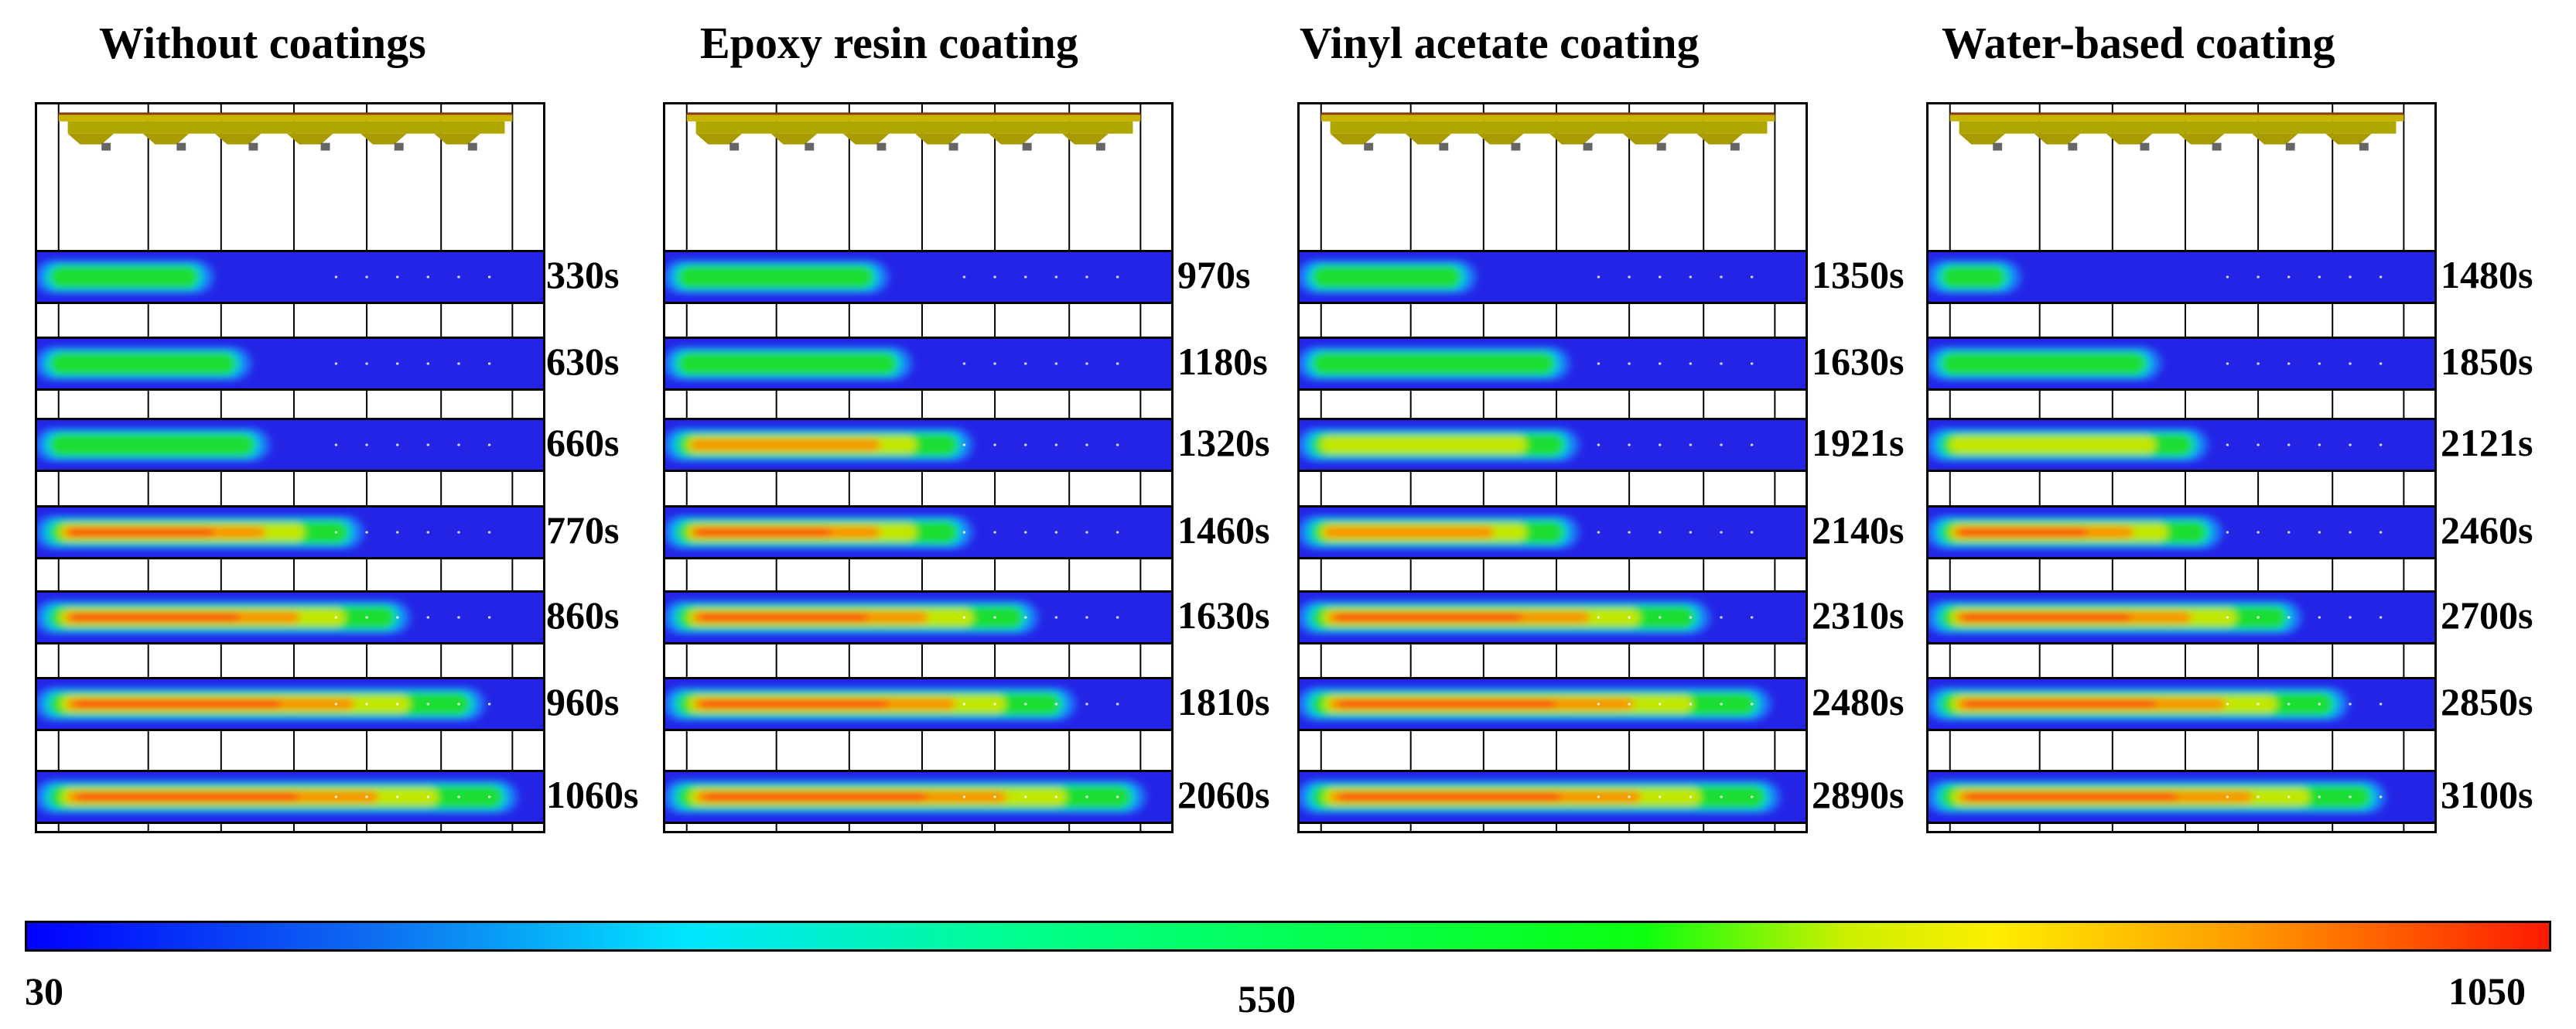  Describe the element at coordinates (290, 467) in the screenshot. I see `panel-without-coatings` at that location.